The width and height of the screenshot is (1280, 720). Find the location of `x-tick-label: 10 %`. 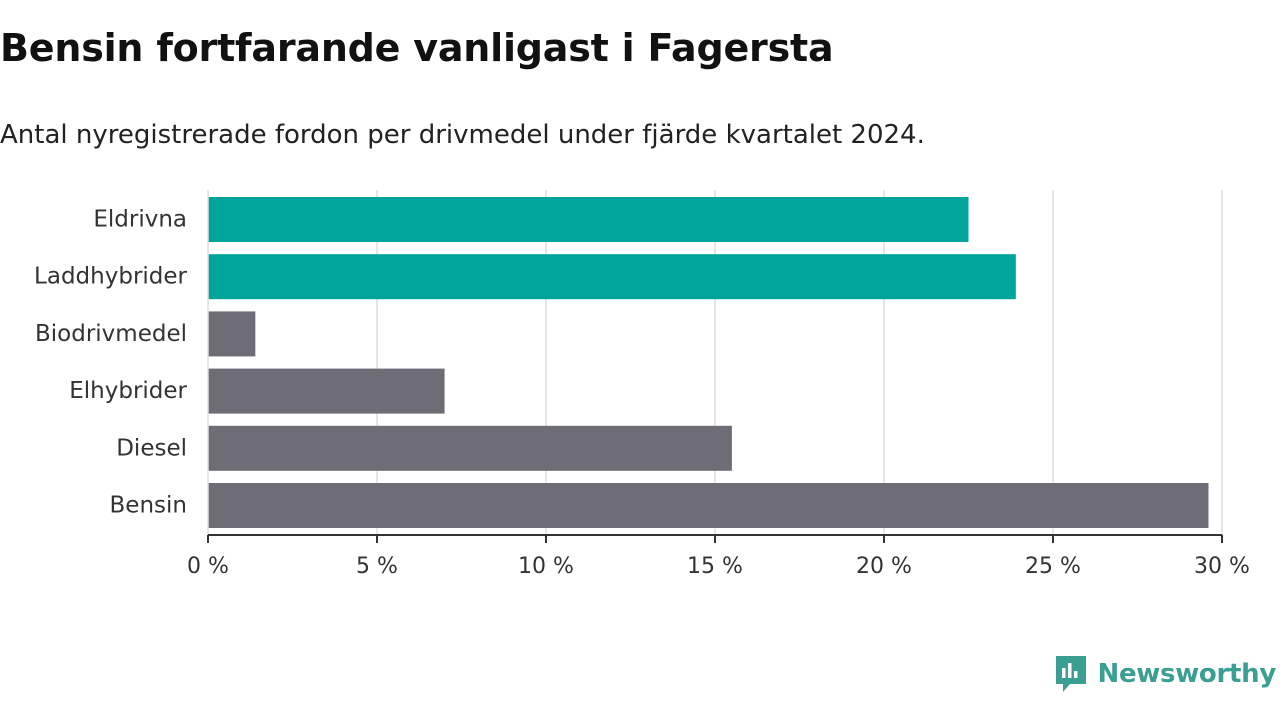

x-tick-label: 10 % is located at coordinates (546, 566).